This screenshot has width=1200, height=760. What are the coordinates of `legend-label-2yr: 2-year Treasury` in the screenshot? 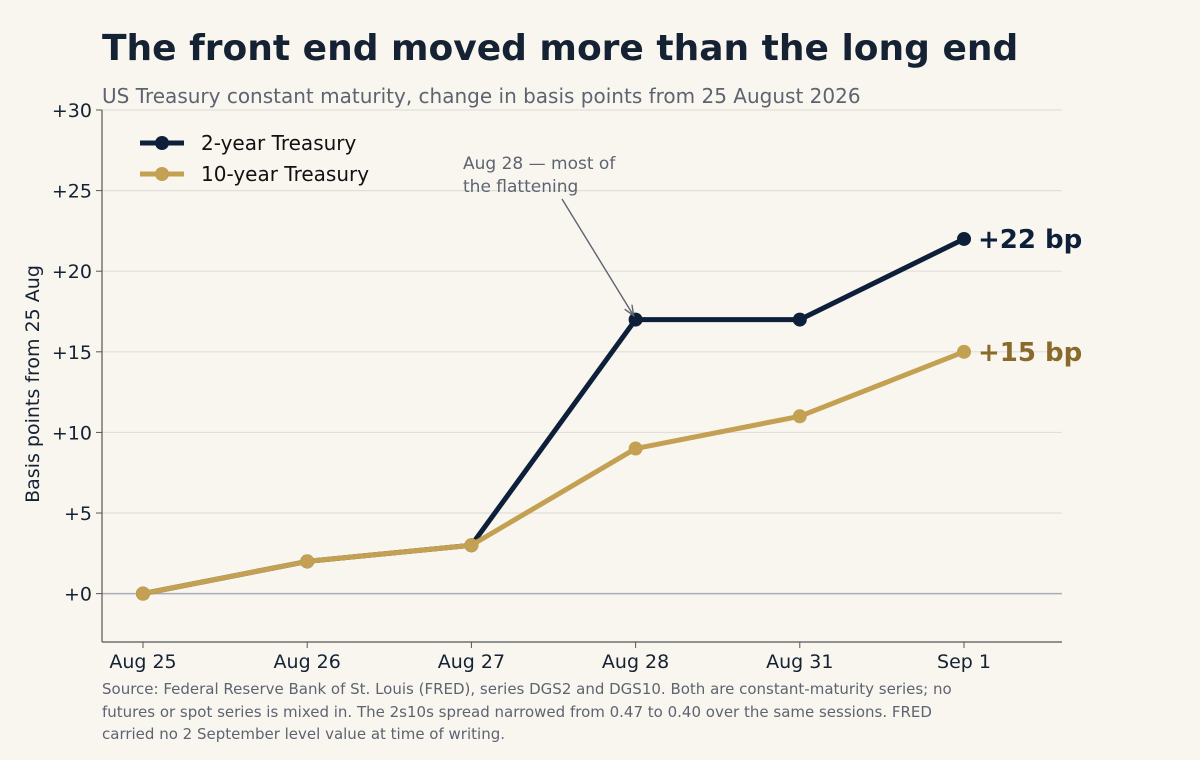 It's located at (279, 143).